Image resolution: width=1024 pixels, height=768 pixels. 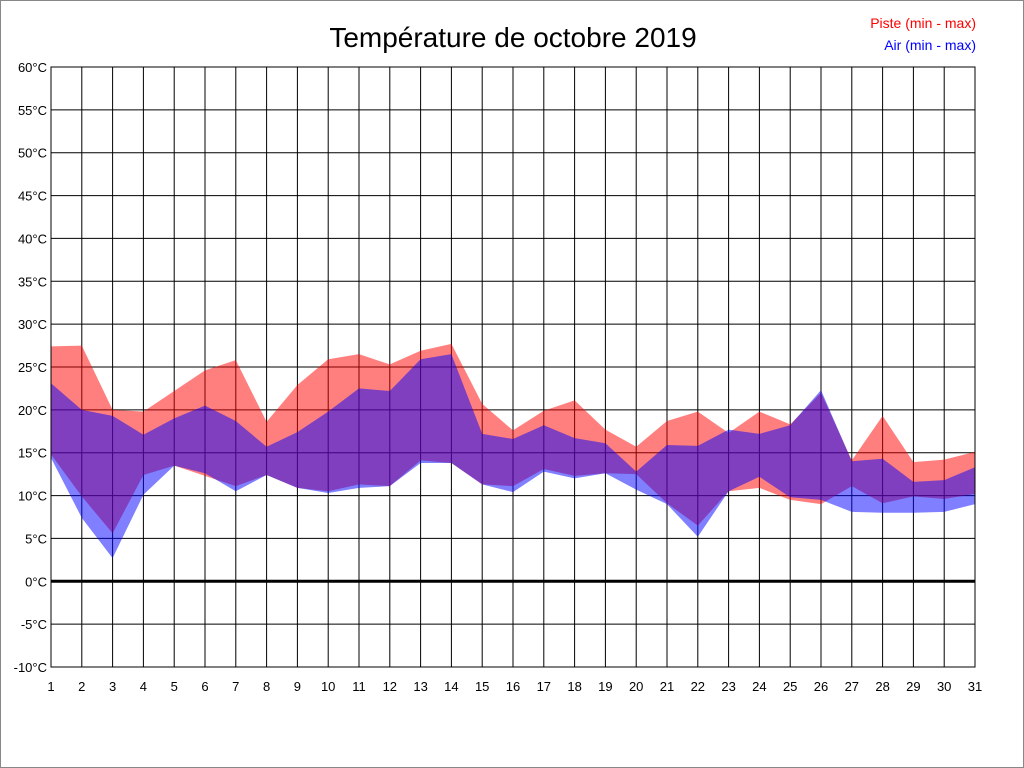 What do you see at coordinates (930, 45) in the screenshot?
I see `legend-air: Air (min - max)` at bounding box center [930, 45].